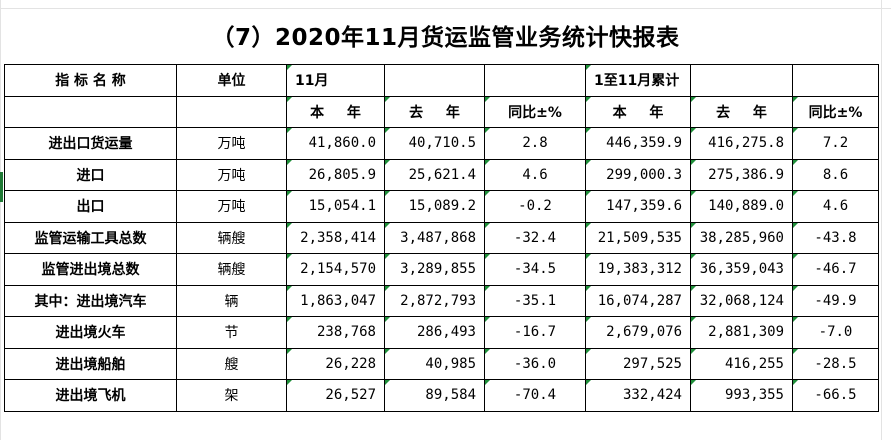 The height and width of the screenshot is (440, 891). I want to click on row-name: 监管进出境总数, so click(90, 269).